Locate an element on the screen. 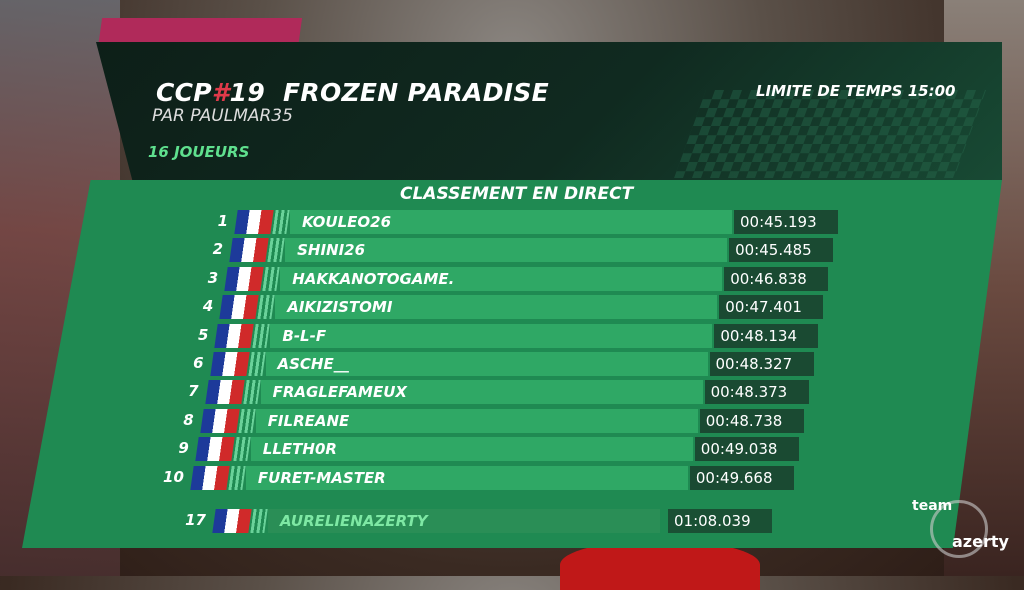 This screenshot has height=590, width=1024. player-name-bar: LLETH0R is located at coordinates (471, 449).